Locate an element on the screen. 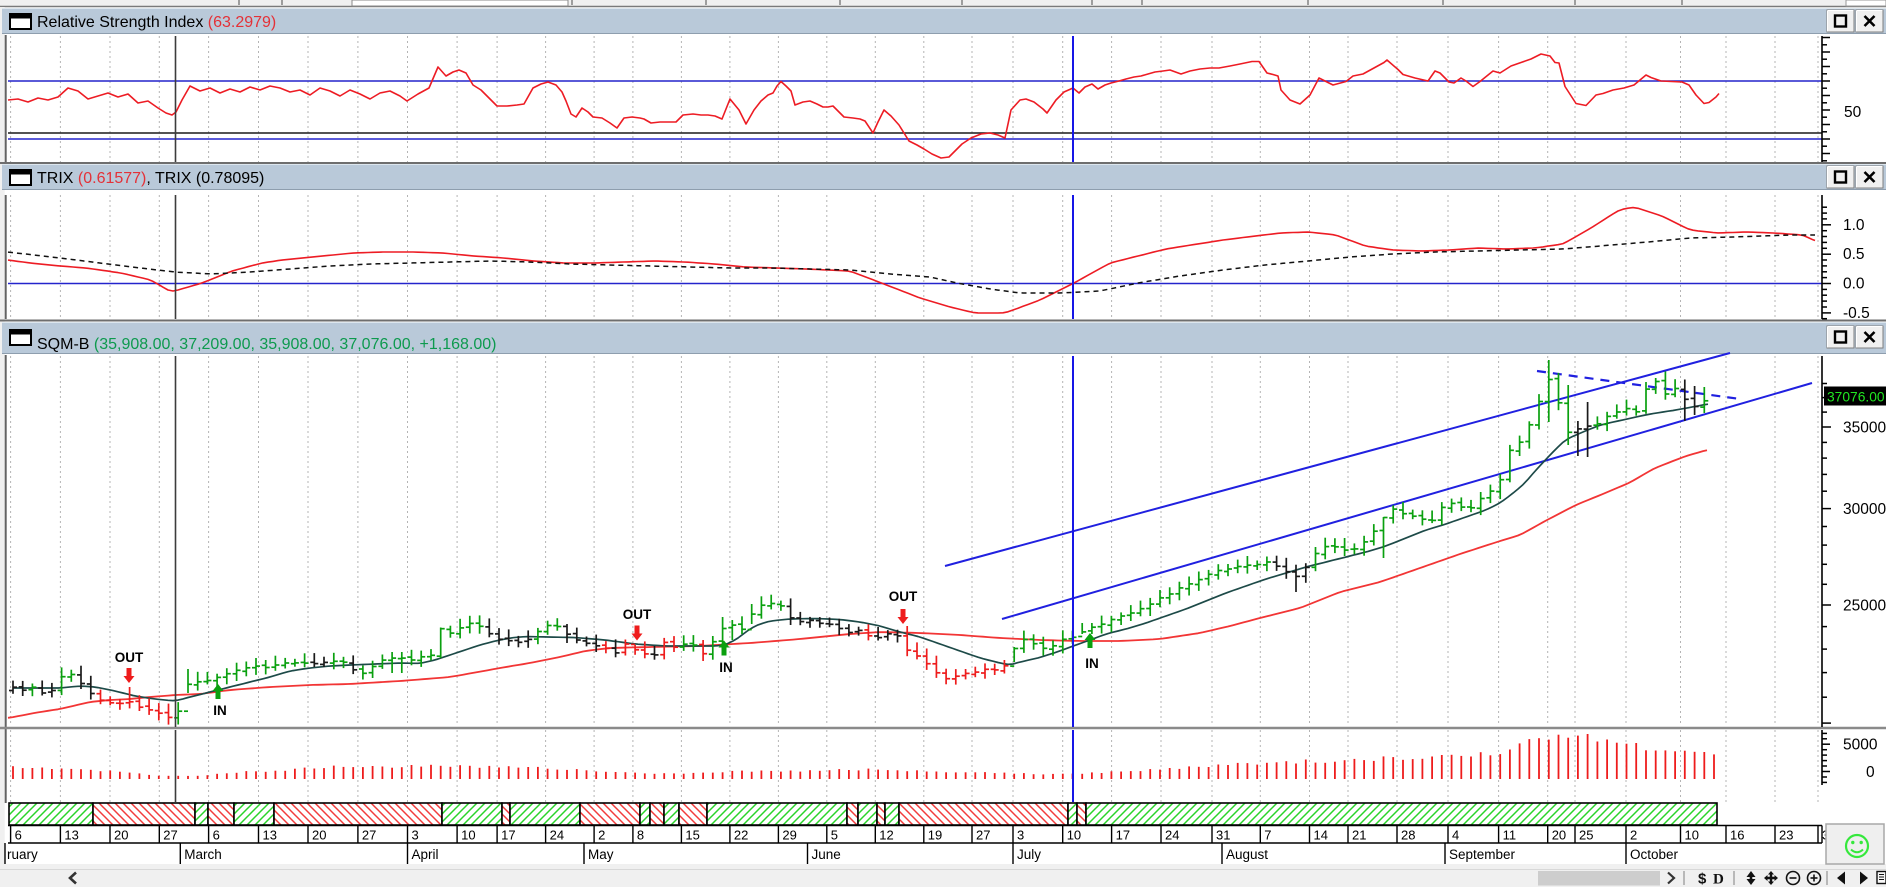 The height and width of the screenshot is (887, 1886). svg-text: 29 is located at coordinates (789, 835).